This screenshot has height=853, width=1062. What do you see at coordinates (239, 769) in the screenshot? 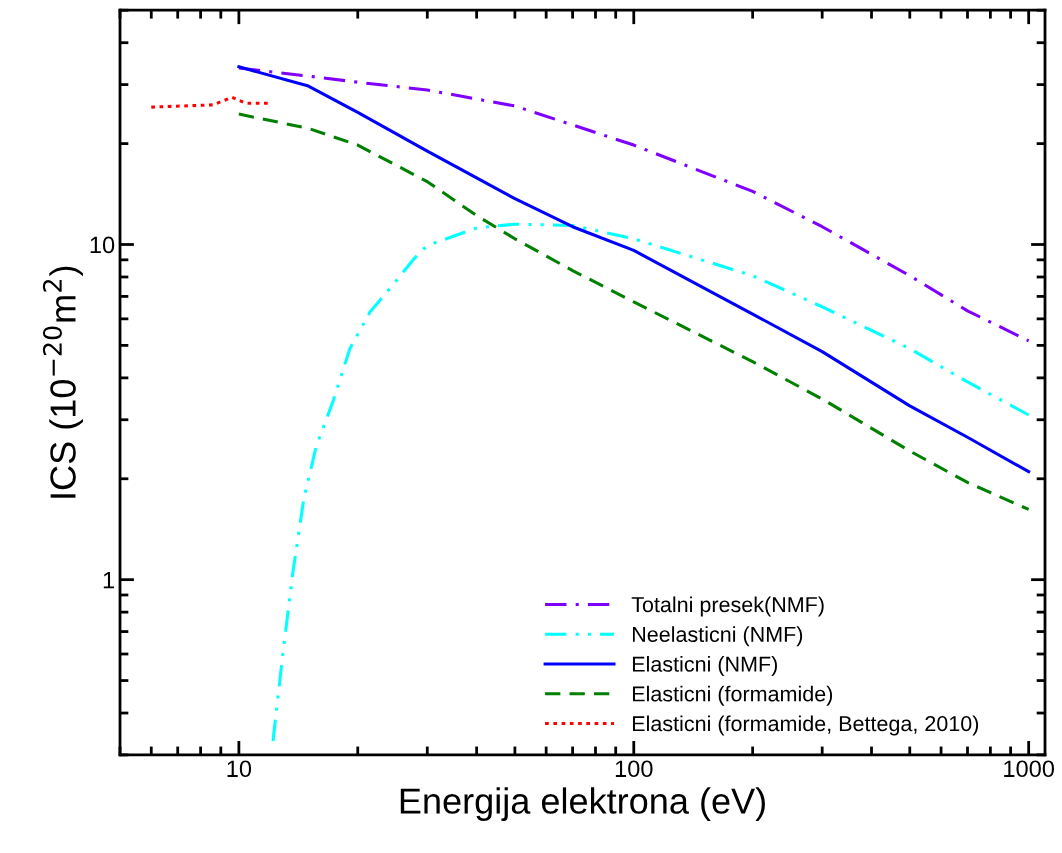
I see `x-tick-label: 10` at bounding box center [239, 769].